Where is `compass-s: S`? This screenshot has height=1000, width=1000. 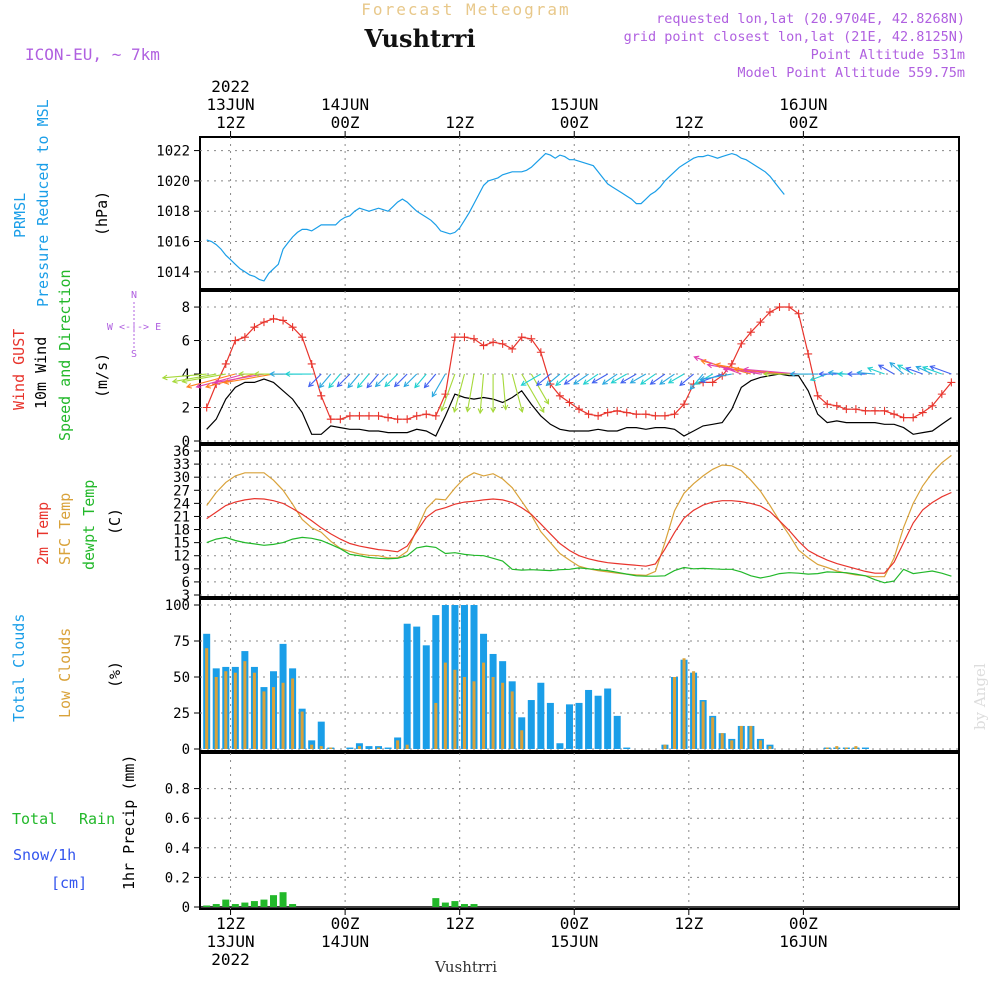
compass-s: S is located at coordinates (134, 354).